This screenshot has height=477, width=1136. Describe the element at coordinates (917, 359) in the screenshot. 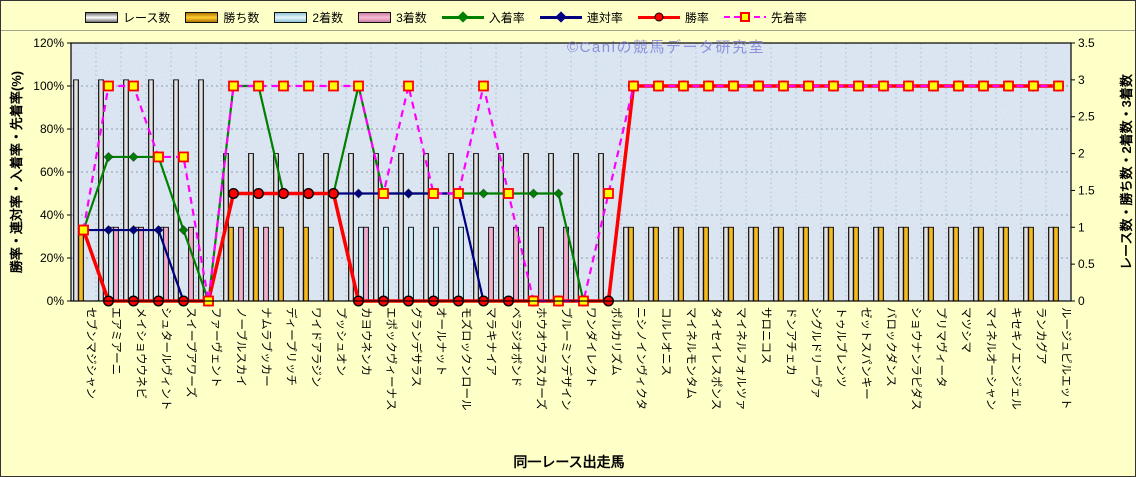

I see `x-axis-label: ショウナンラピダス` at that location.